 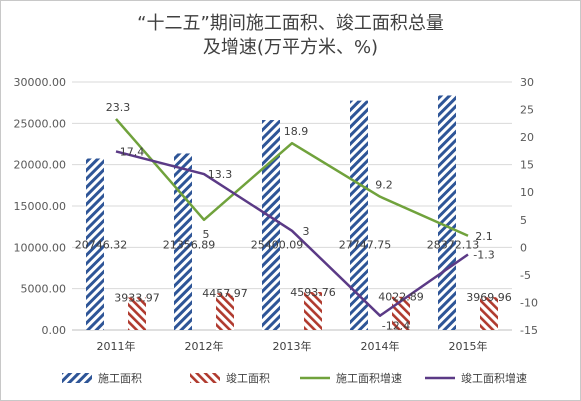 I want to click on right-axis-tick-label: 25, so click(x=527, y=110).